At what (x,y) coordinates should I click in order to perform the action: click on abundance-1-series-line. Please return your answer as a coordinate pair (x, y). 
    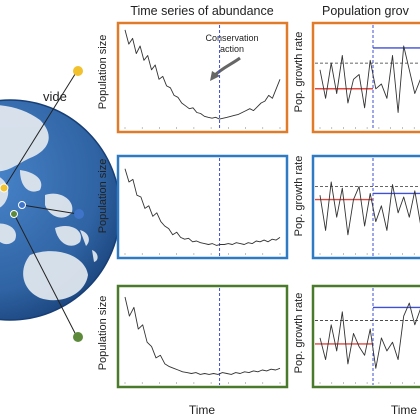
    Looking at the image, I should click on (202, 74).